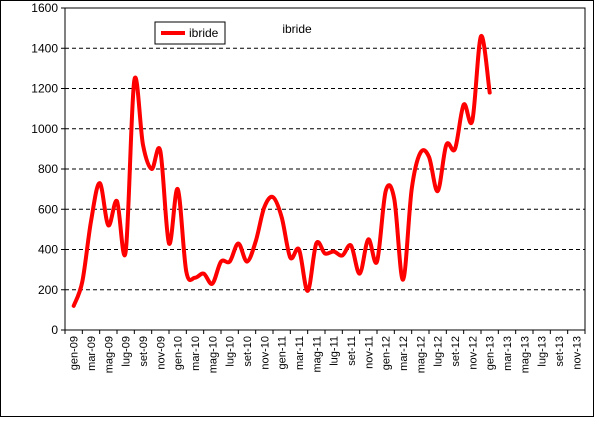 This screenshot has height=422, width=594. Describe the element at coordinates (473, 353) in the screenshot. I see `x-tick-label: nov-12` at that location.